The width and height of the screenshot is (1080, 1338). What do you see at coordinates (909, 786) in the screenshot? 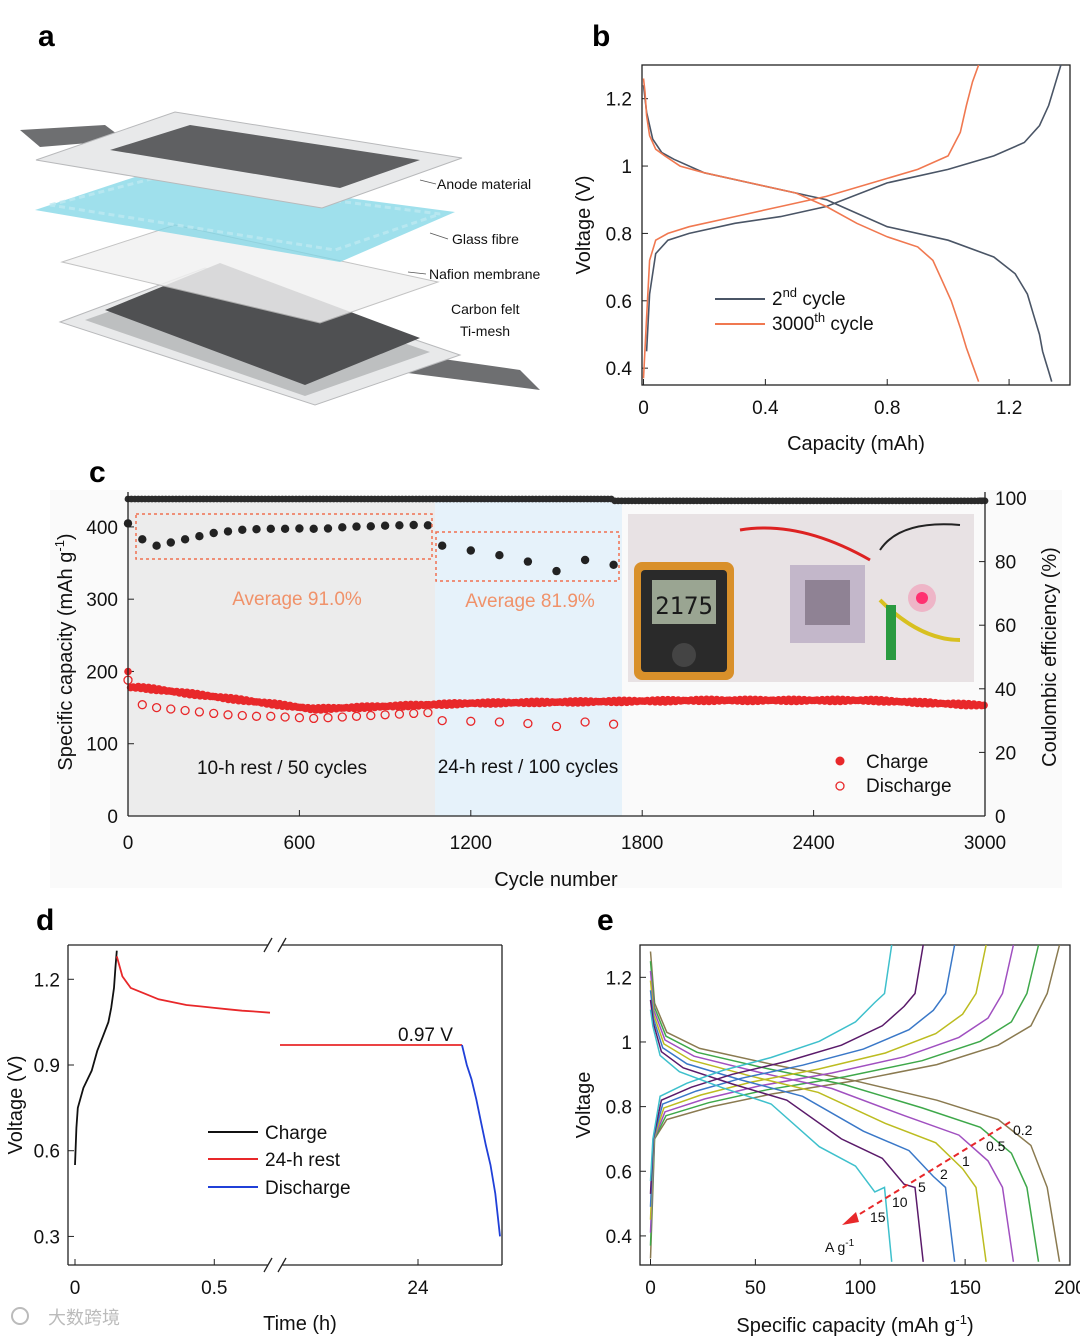
I see `legend-discharge: Discharge` at bounding box center [909, 786].